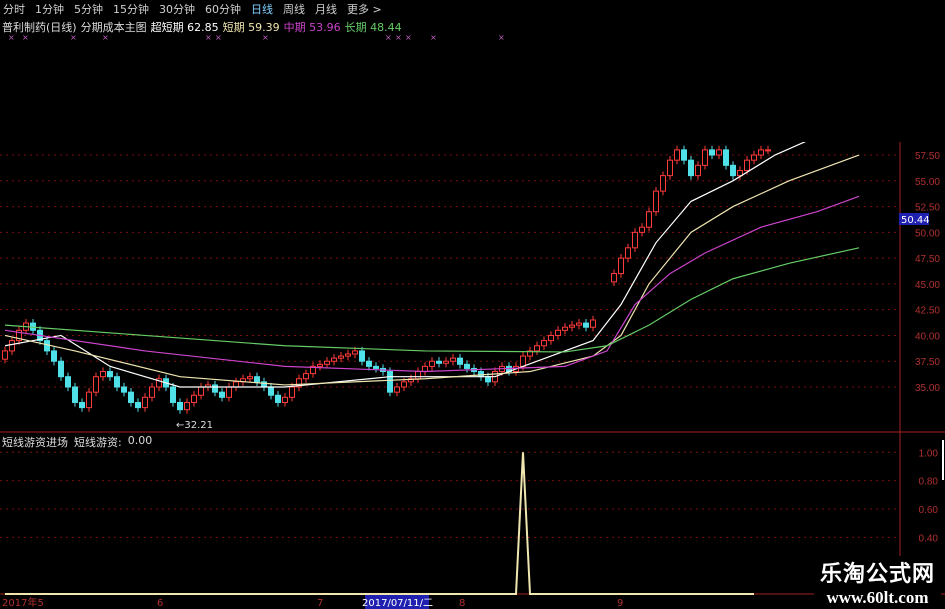 The height and width of the screenshot is (609, 945). What do you see at coordinates (262, 9) in the screenshot?
I see `period-tab-6: 日线` at bounding box center [262, 9].